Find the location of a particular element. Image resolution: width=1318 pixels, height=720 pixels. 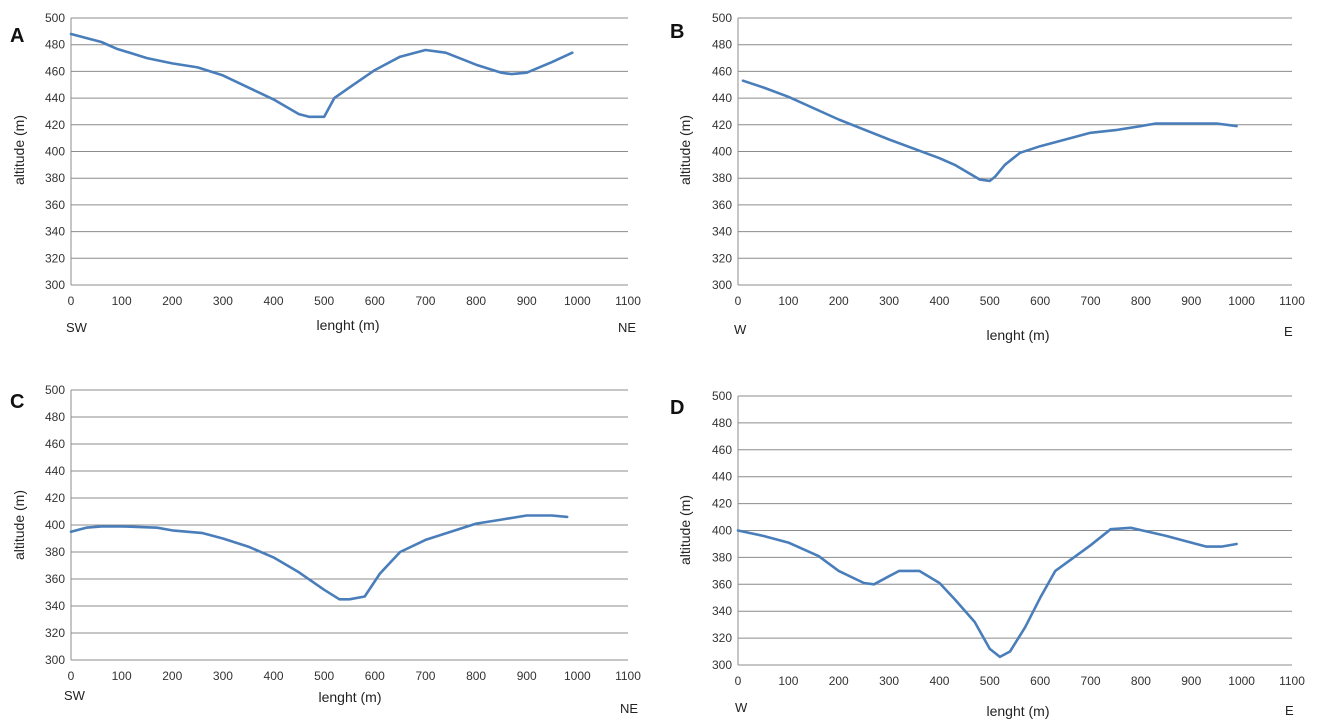

series-line-c is located at coordinates (319, 557).